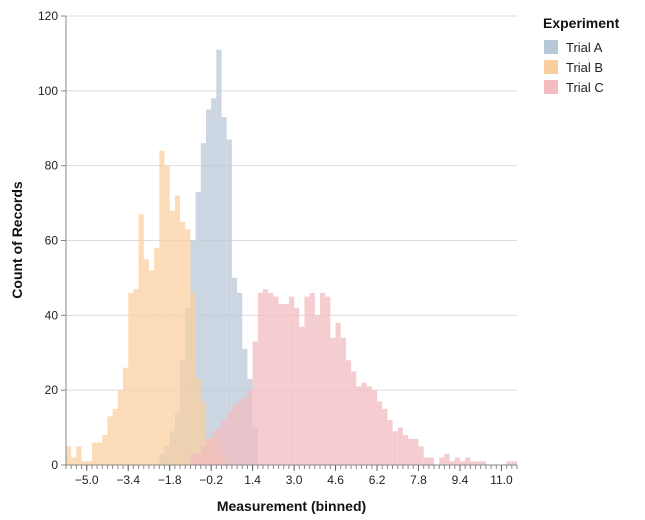 Image resolution: width=645 pixels, height=520 pixels. Describe the element at coordinates (52, 166) in the screenshot. I see `y-tick-label-4: 80` at that location.